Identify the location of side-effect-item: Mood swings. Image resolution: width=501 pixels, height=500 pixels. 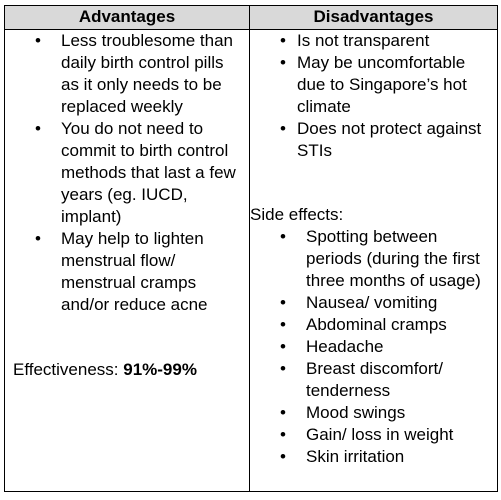
(373, 413).